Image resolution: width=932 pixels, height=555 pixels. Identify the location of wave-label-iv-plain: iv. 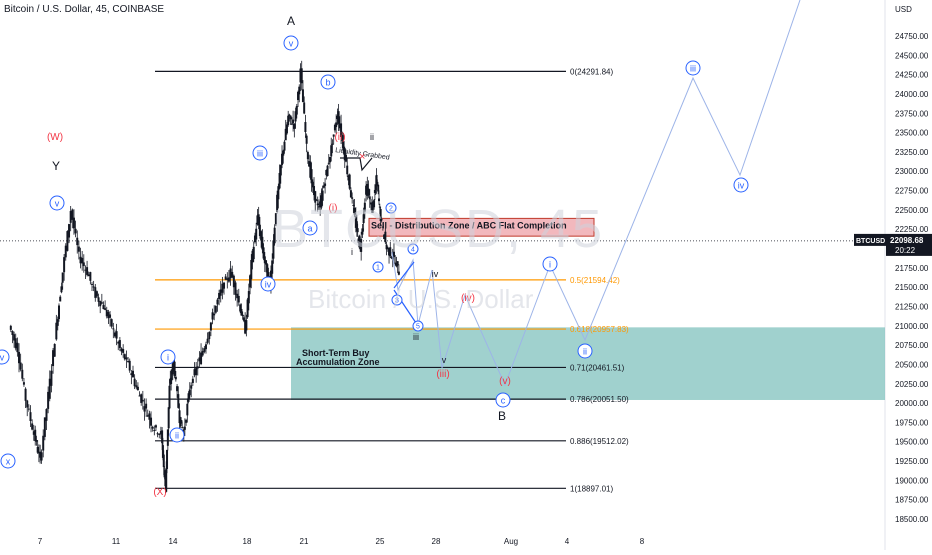
(435, 274).